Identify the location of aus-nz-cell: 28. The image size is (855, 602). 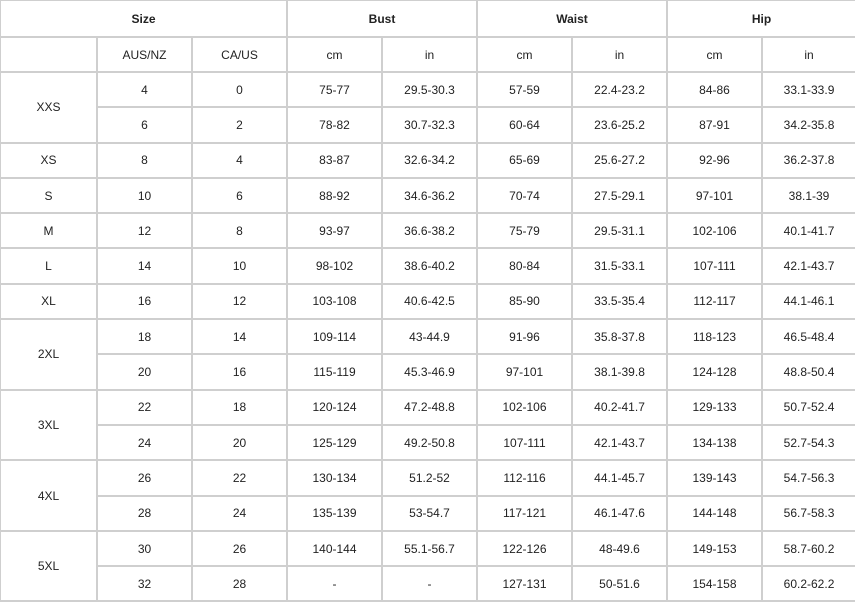
(144, 513).